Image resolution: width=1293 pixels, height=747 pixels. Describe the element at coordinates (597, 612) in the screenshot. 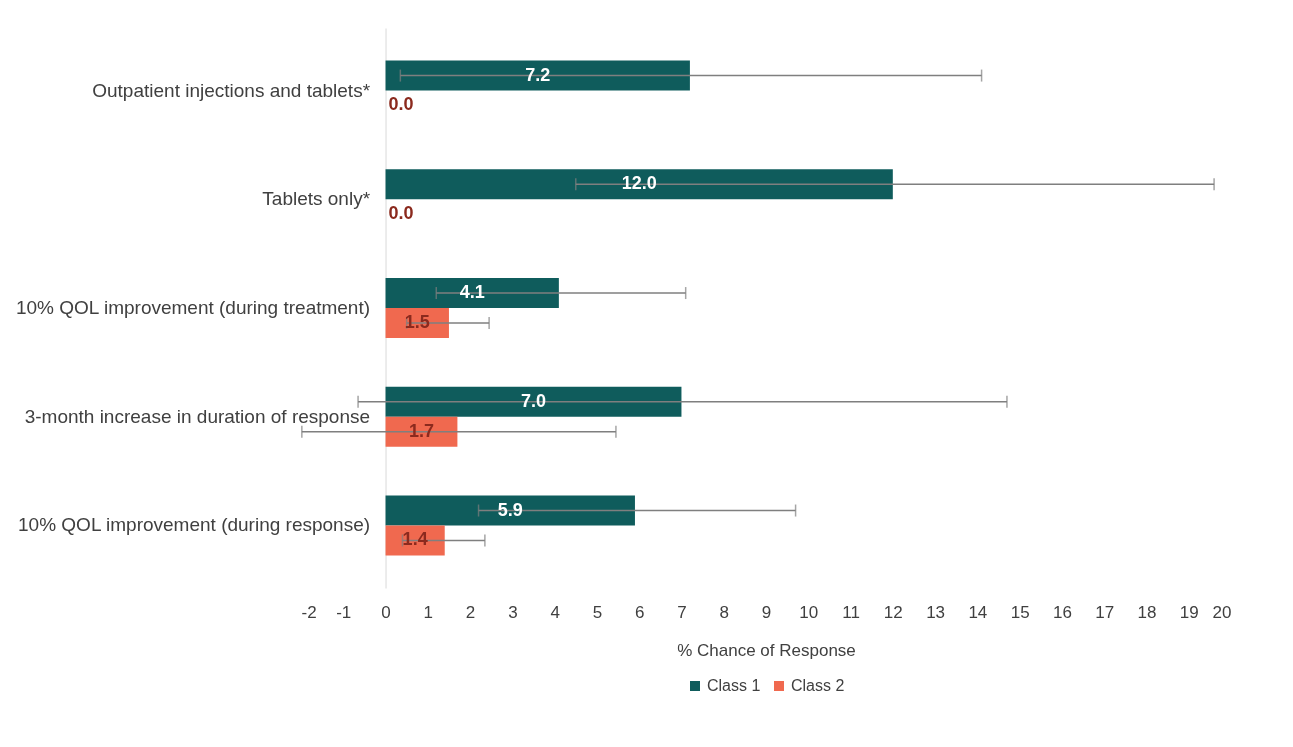

I see `x-tick-label: 5` at that location.